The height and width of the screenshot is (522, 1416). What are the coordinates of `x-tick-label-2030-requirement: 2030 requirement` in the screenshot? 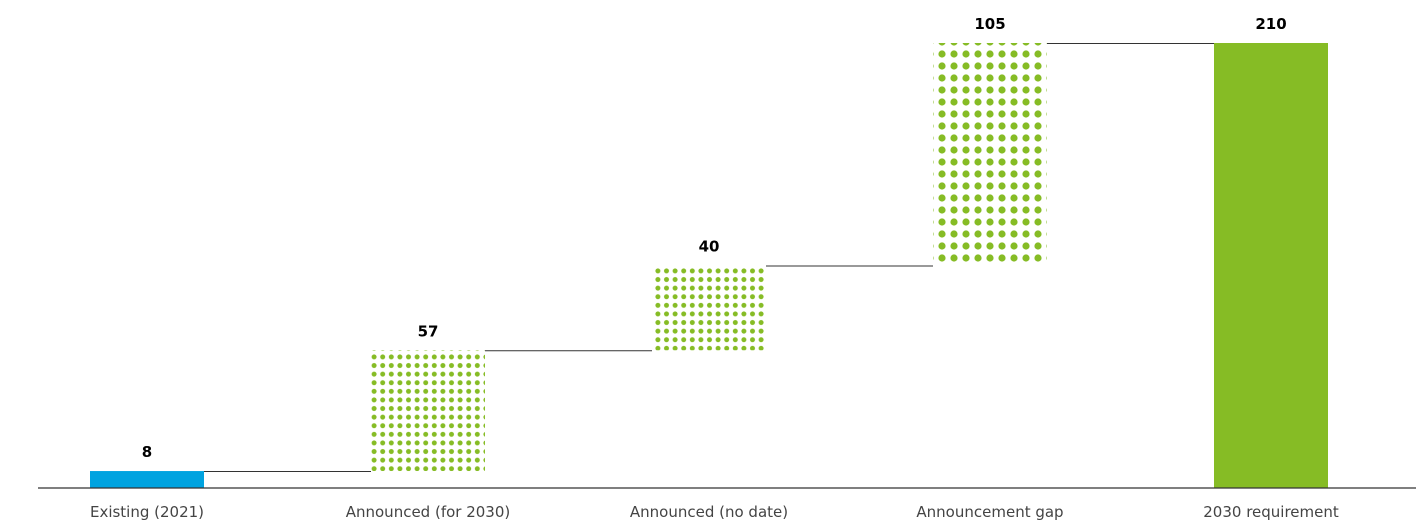 It's located at (1271, 512).